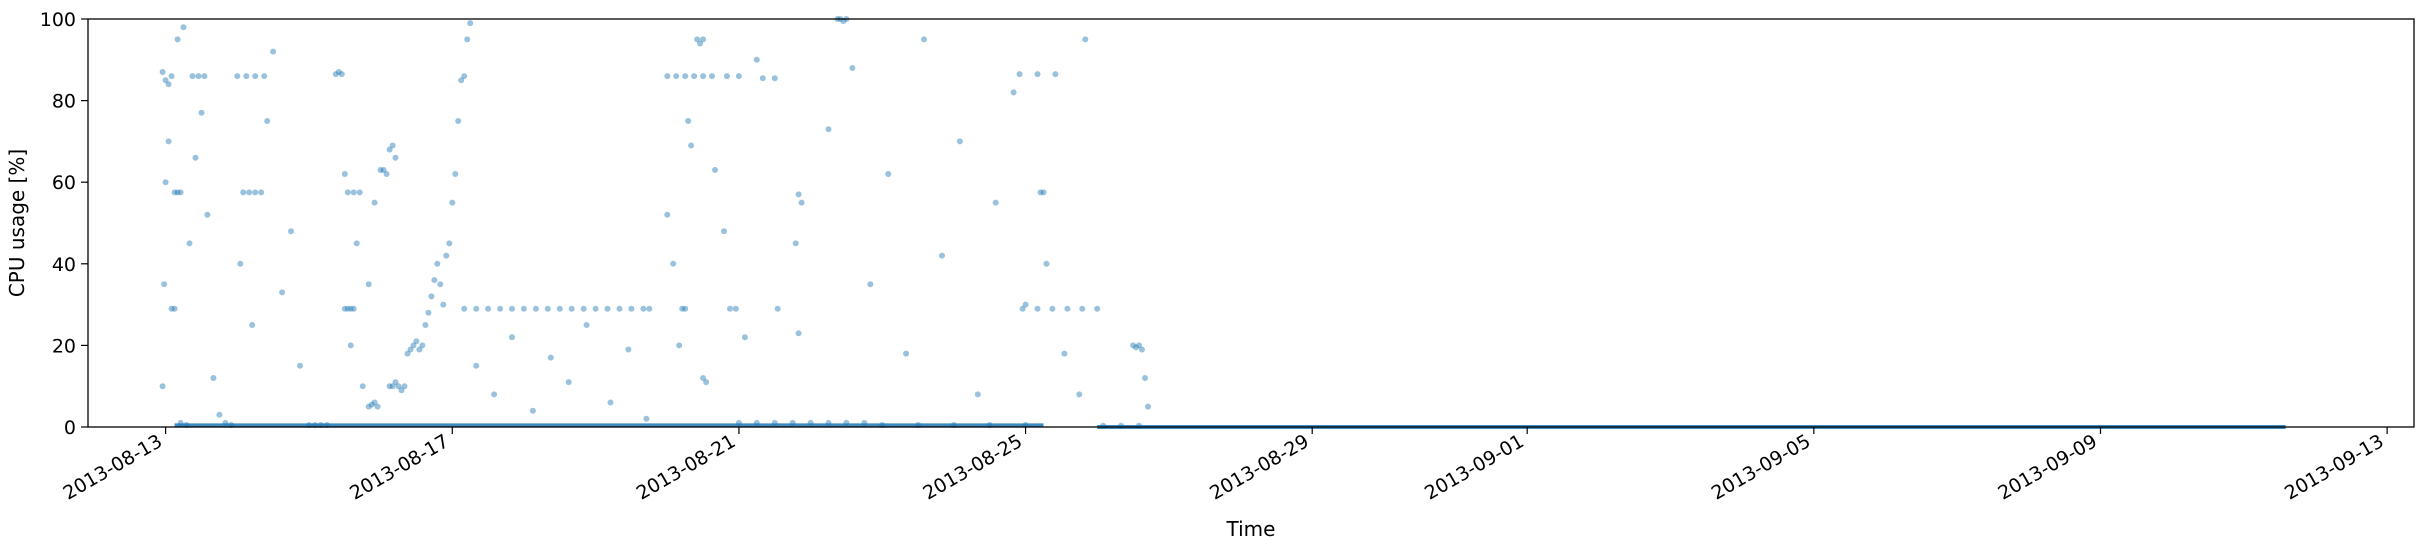 The image size is (2424, 551). What do you see at coordinates (1251, 529) in the screenshot?
I see `x-axis-label: Time` at bounding box center [1251, 529].